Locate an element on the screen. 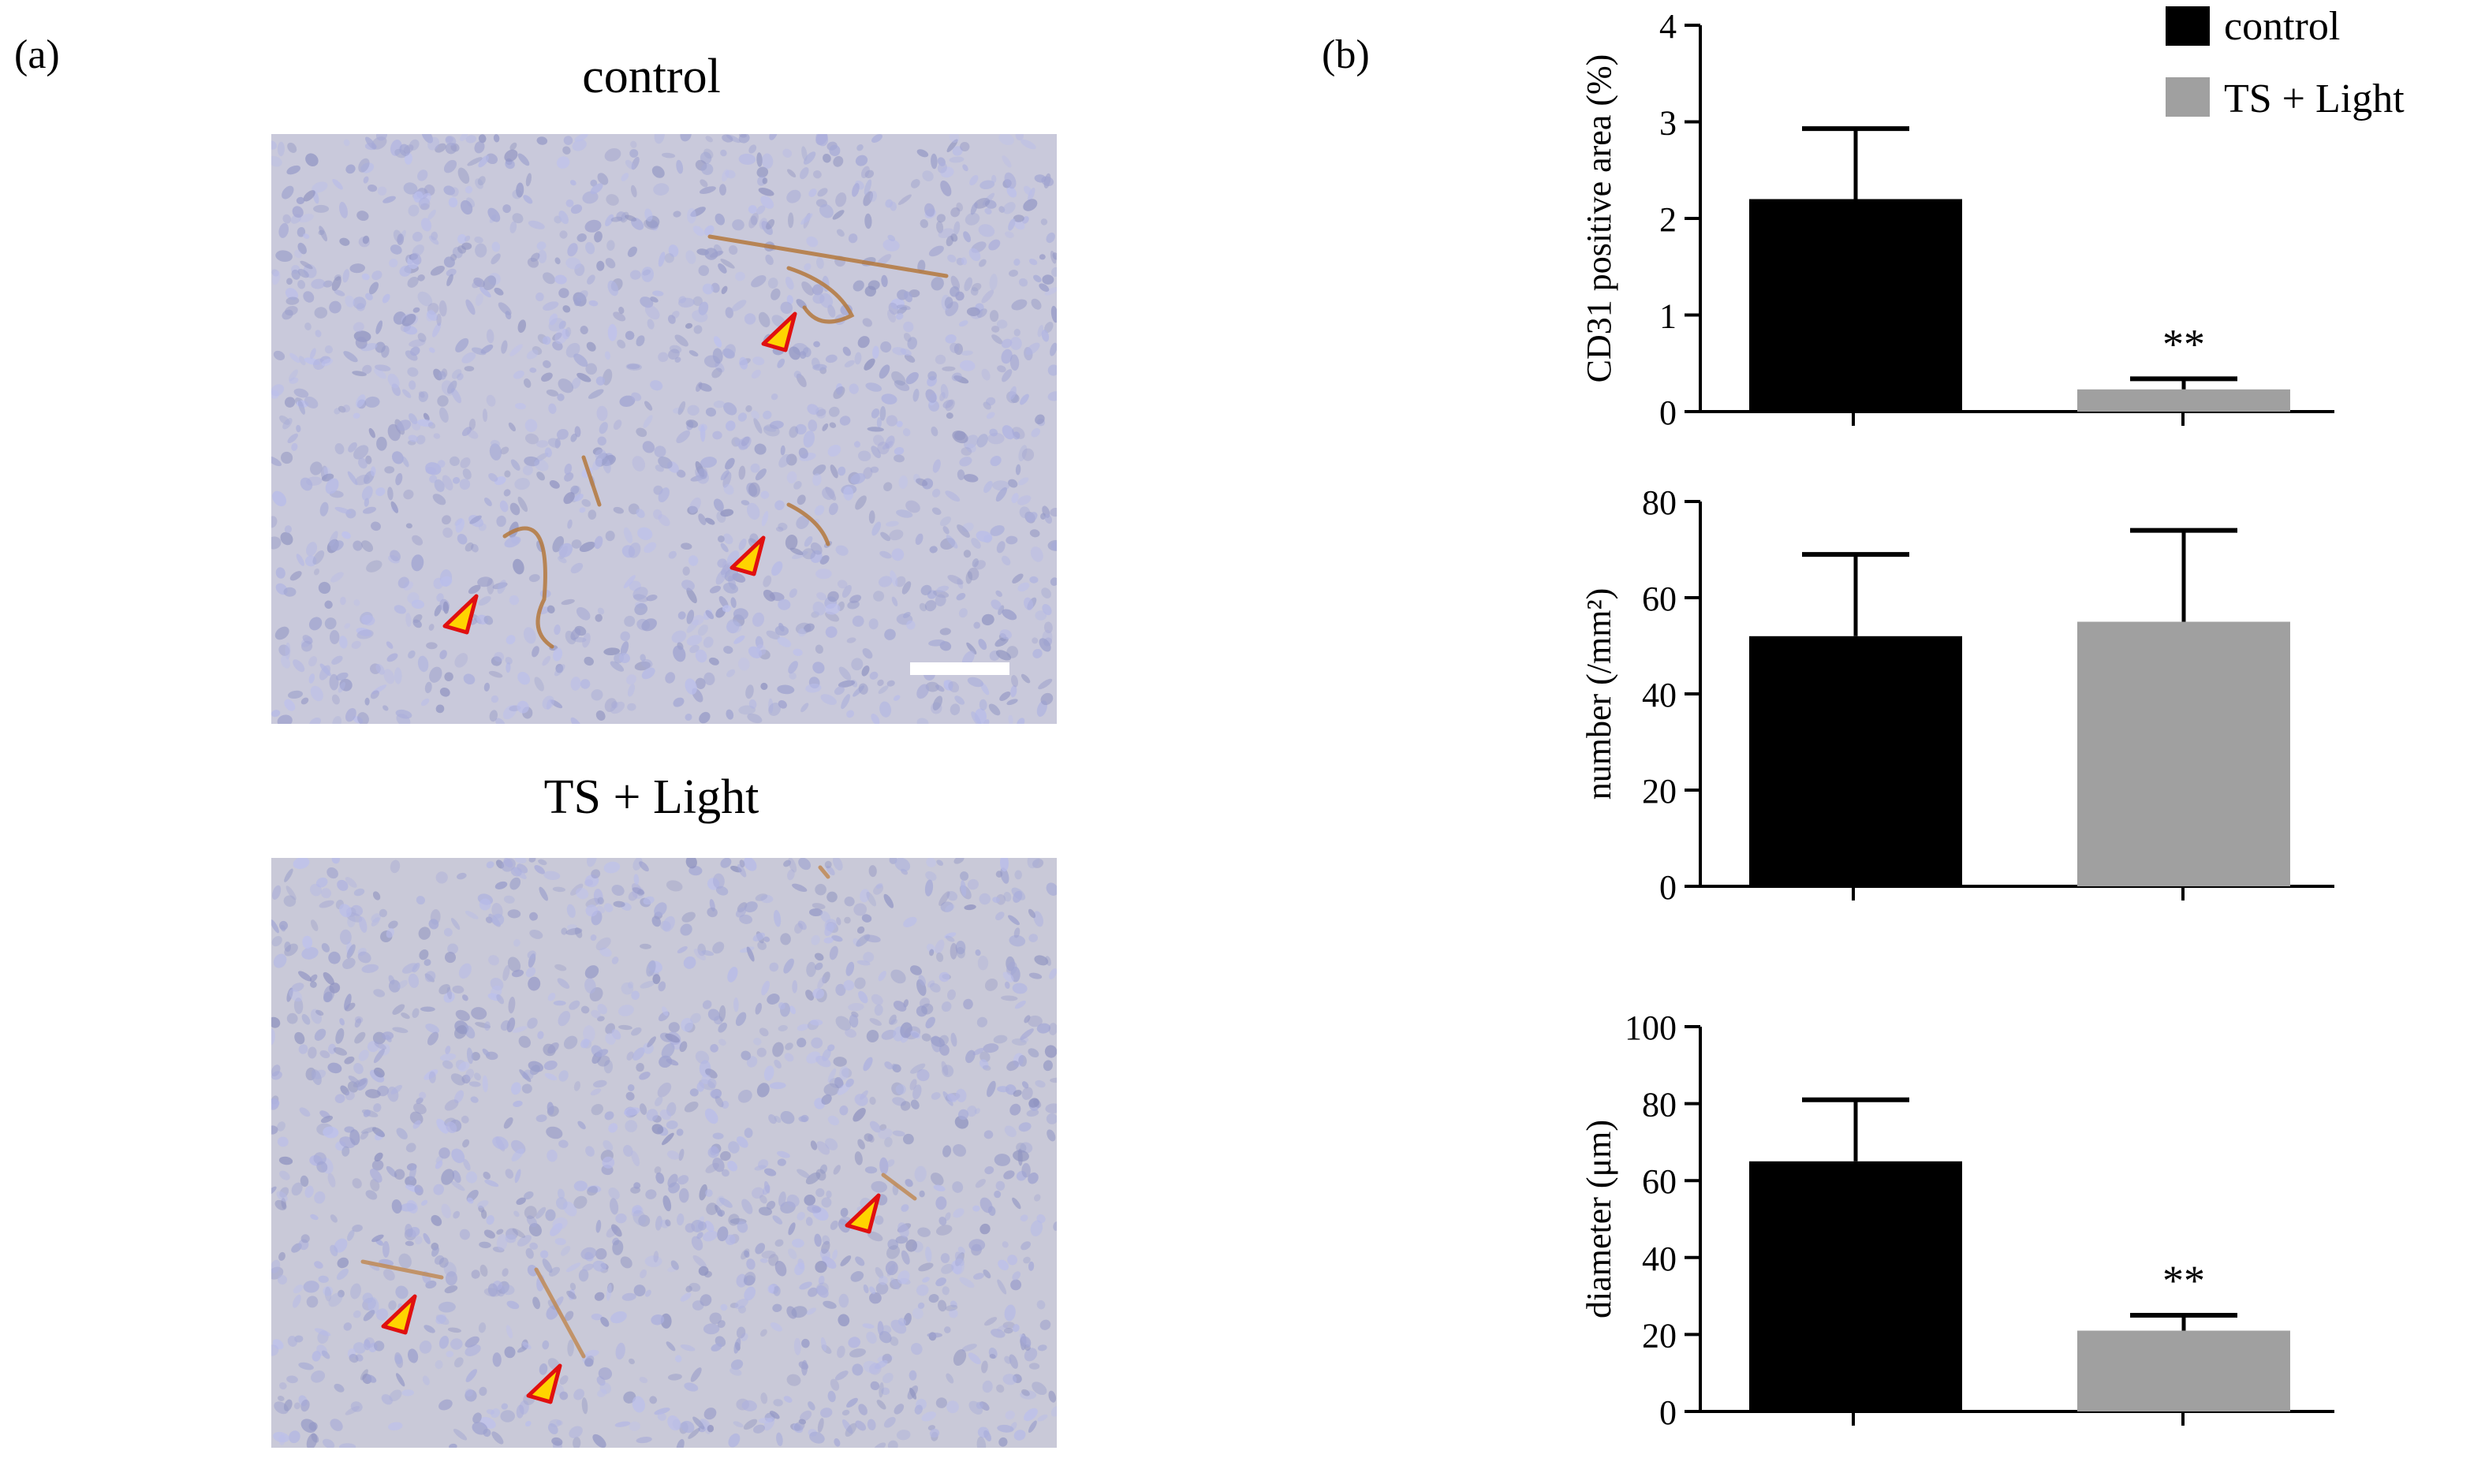 The width and height of the screenshot is (2485, 1484). vessel-number-chart: 0 20 40 60 80 number (/mm²) is located at coordinates (1957, 695).